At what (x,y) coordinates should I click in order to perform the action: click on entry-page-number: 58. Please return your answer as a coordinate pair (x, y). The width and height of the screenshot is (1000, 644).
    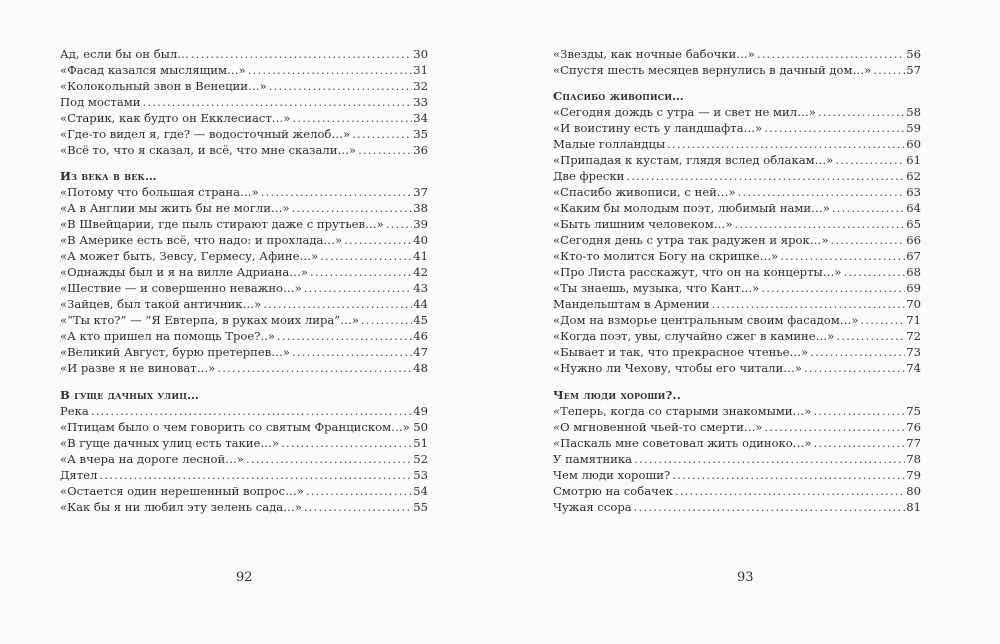
    Looking at the image, I should click on (913, 112).